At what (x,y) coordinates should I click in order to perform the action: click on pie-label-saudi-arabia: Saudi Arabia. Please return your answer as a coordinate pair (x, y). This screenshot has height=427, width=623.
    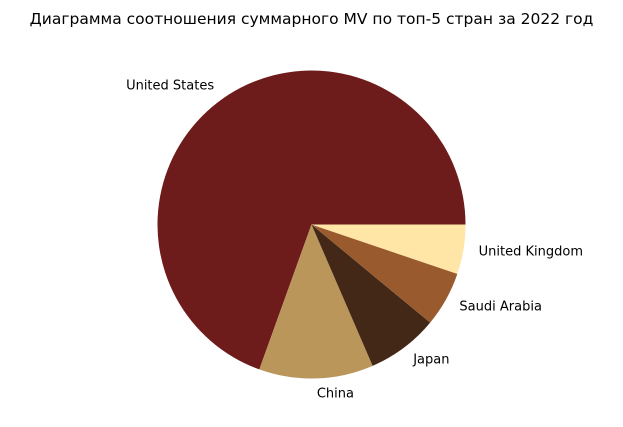
    Looking at the image, I should click on (500, 307).